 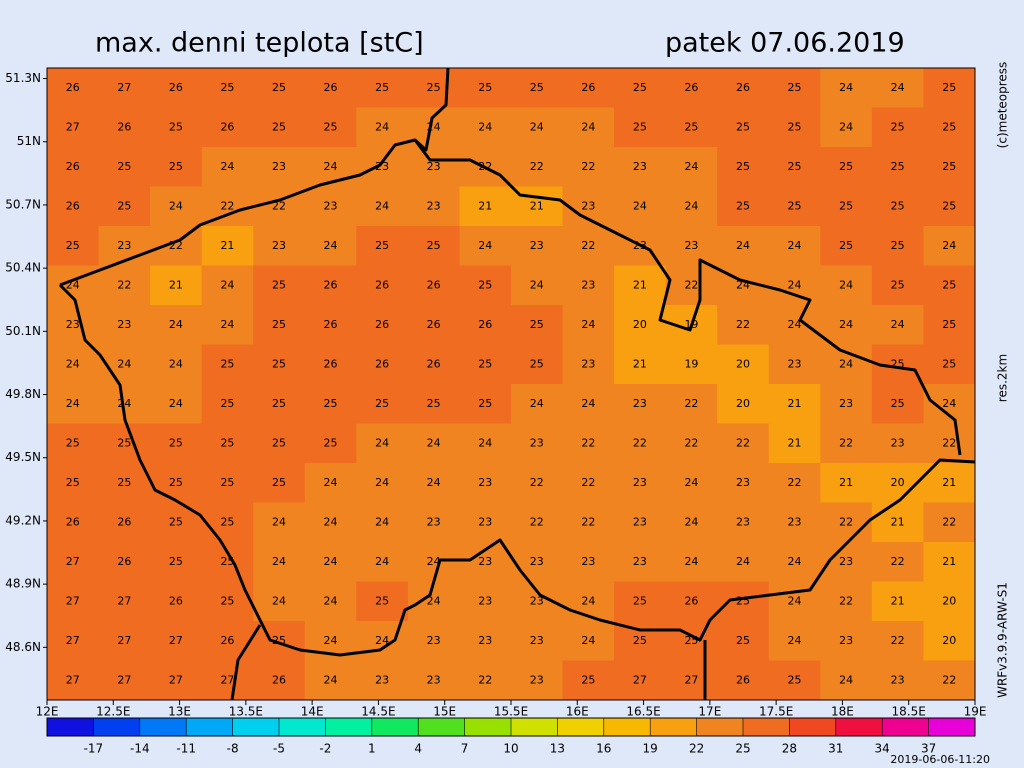 I want to click on lon-tick-label: 17.5E, so click(x=776, y=712).